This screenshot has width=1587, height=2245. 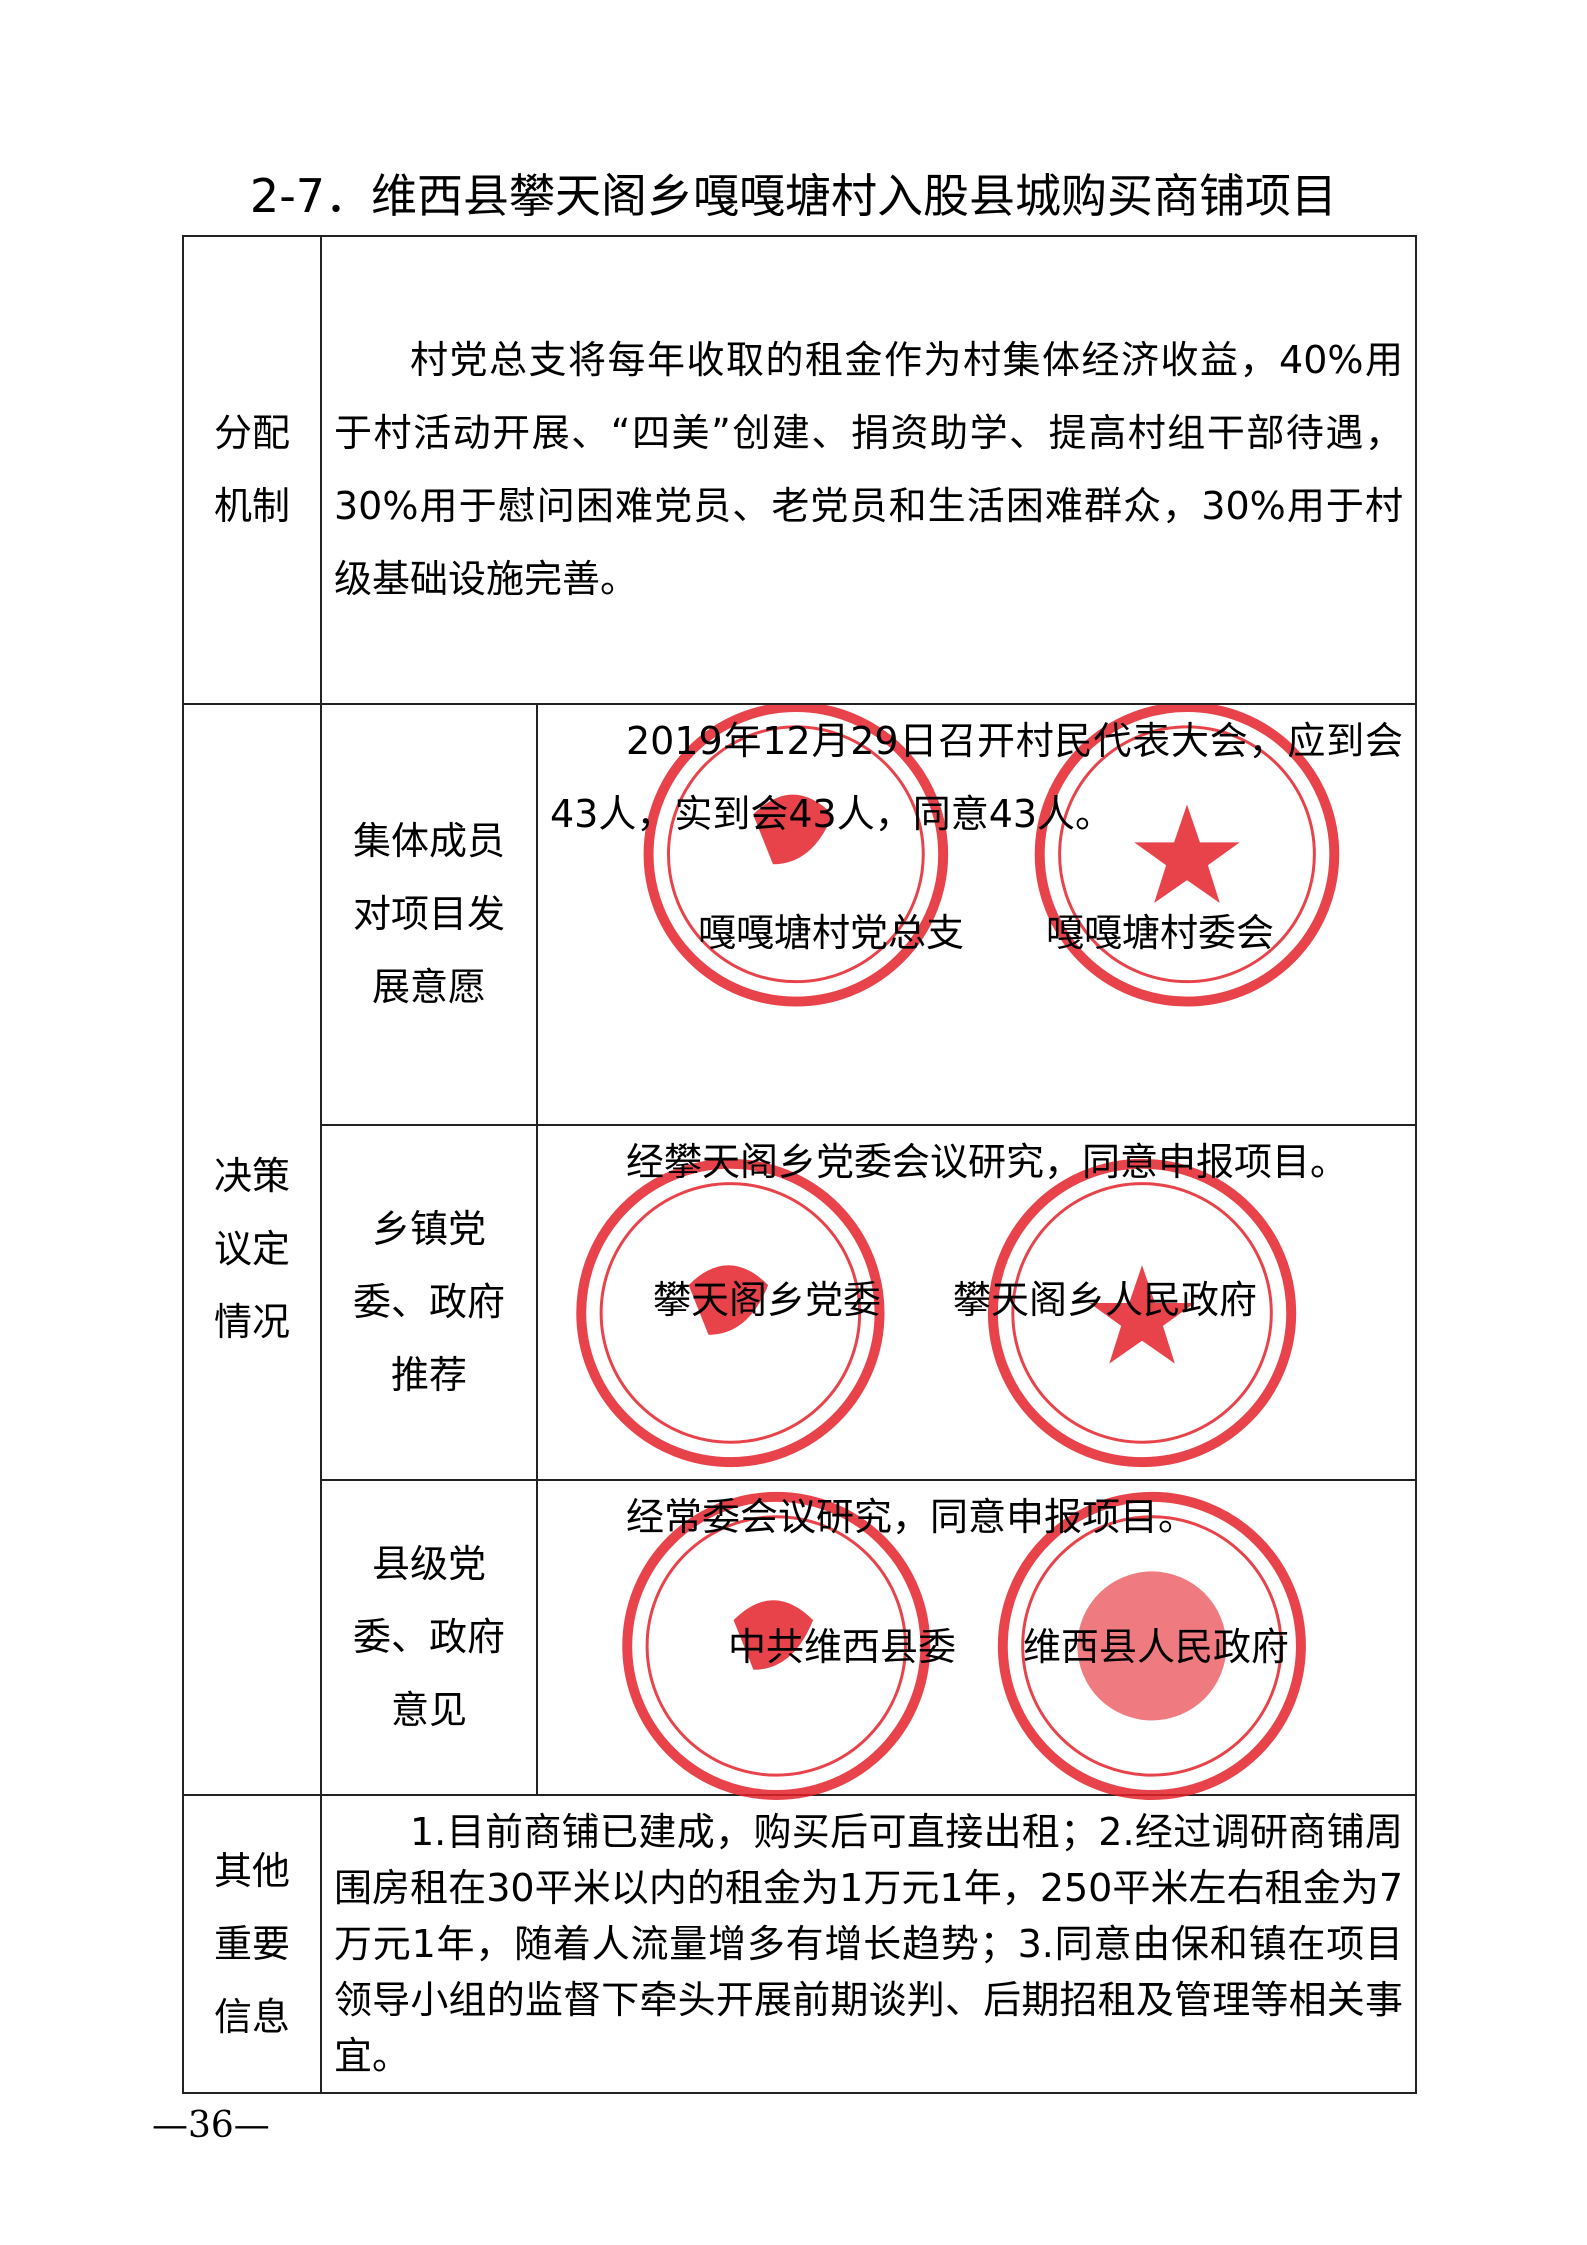 I want to click on label-text: 决策, so click(x=251, y=1176).